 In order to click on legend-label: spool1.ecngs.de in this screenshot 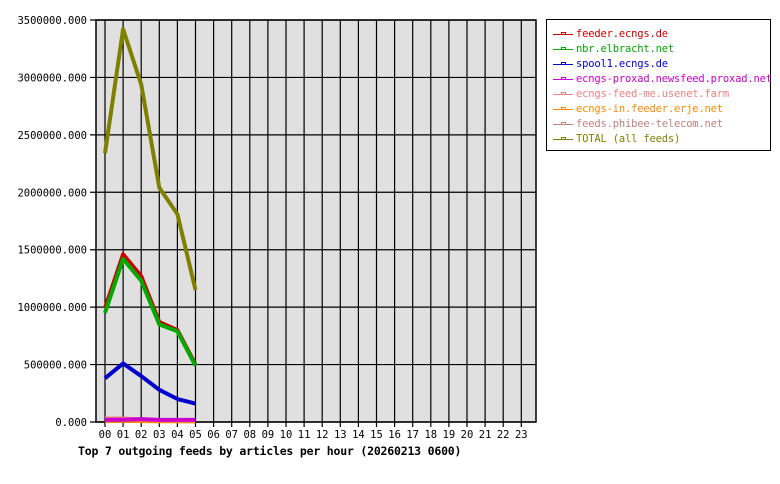, I will do `click(622, 64)`.